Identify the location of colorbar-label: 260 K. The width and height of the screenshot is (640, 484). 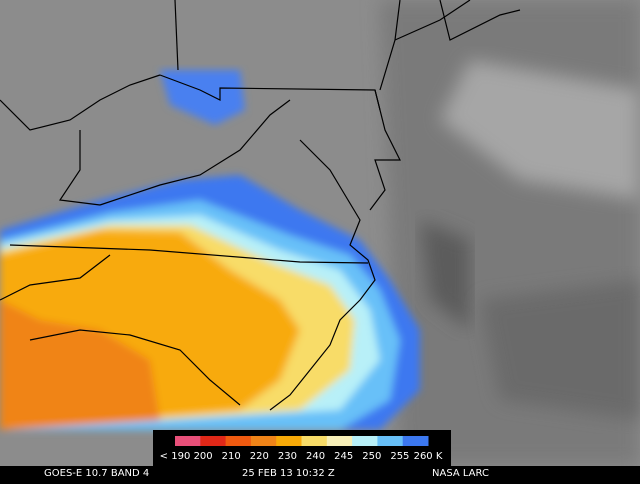
(428, 456).